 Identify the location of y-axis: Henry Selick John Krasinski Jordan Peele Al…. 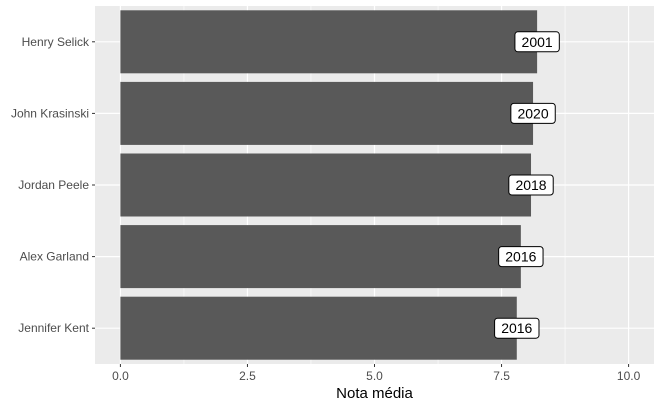
(53, 185).